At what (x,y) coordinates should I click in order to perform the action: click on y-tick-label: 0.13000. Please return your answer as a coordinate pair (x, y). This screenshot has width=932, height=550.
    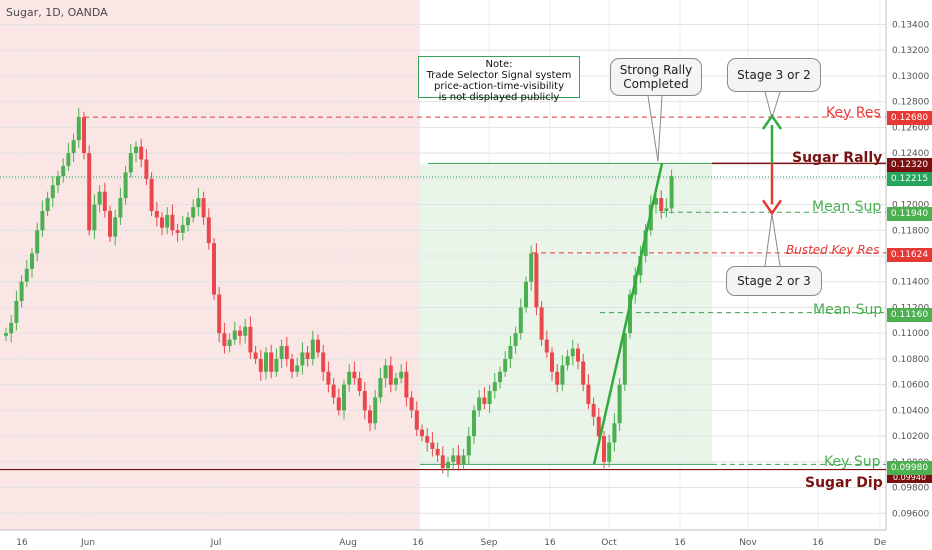
    Looking at the image, I should click on (910, 77).